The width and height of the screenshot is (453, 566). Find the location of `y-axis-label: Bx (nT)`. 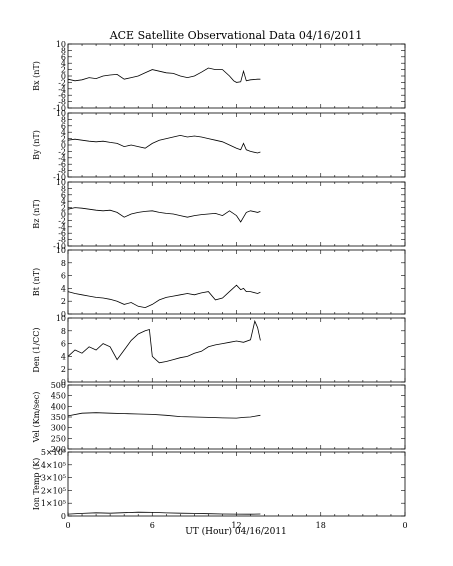

y-axis-label: Bx (nT) is located at coordinates (36, 76).